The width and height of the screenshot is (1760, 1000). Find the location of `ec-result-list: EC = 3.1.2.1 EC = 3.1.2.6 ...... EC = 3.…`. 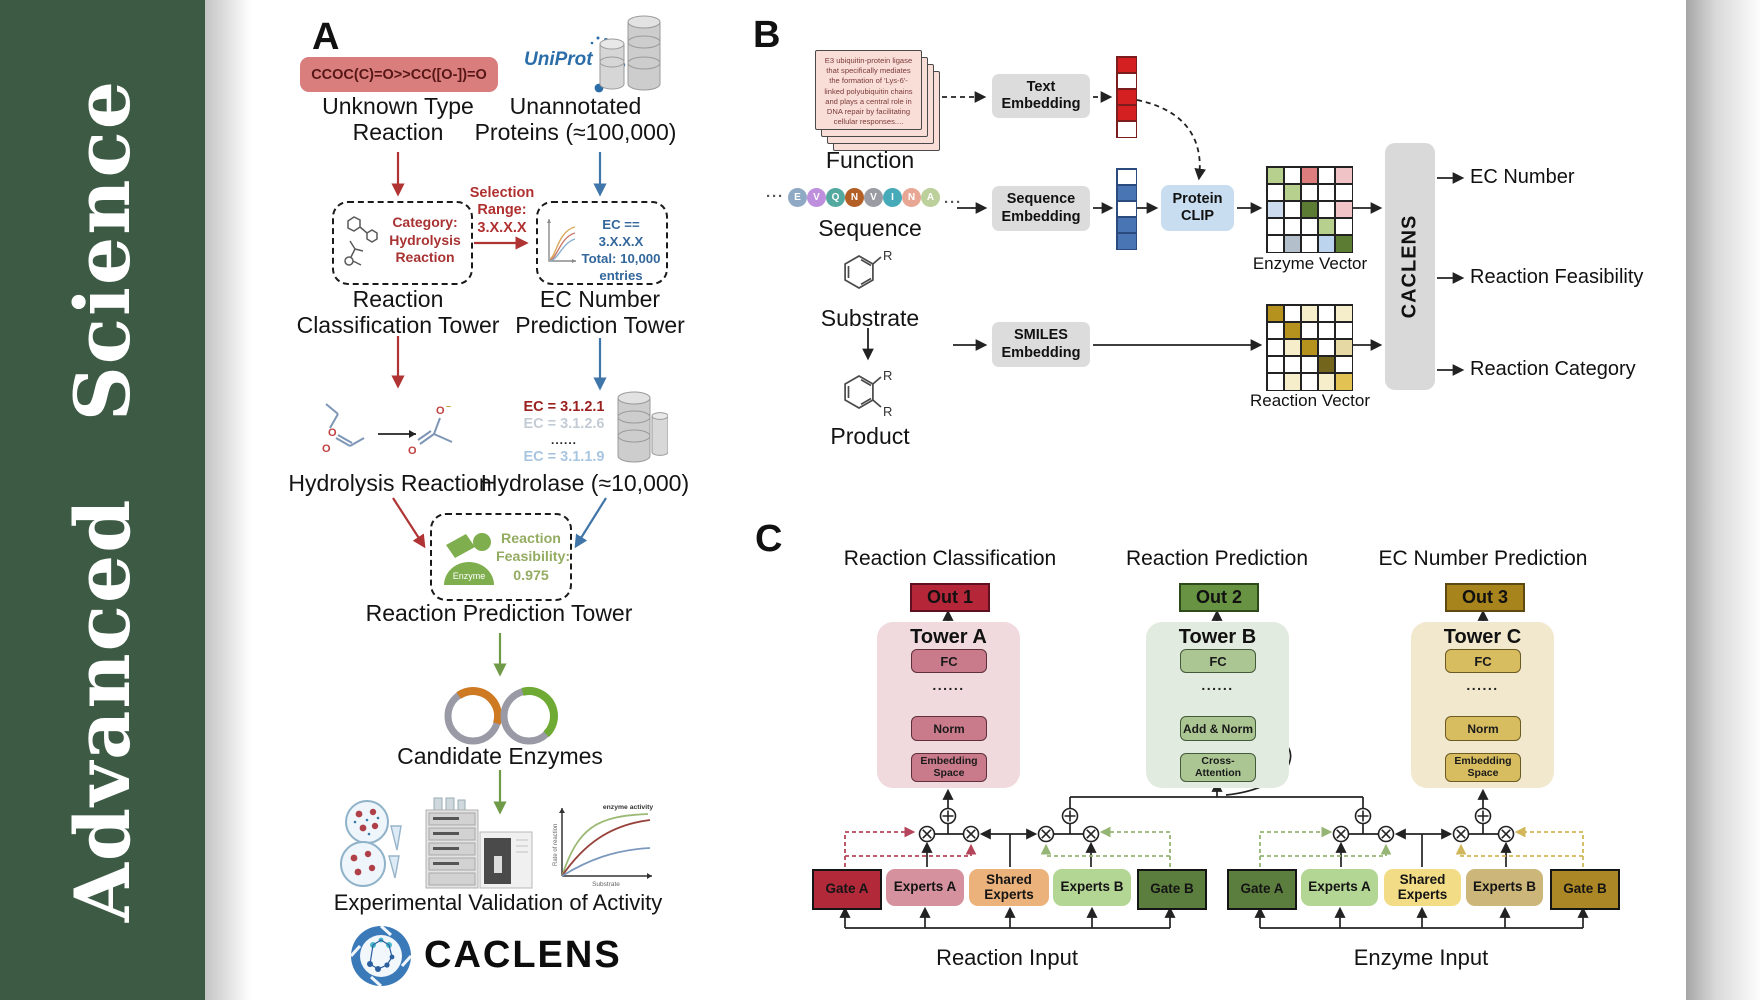

ec-result-list: EC = 3.1.2.1 EC = 3.1.2.6 ...... EC = 3.… is located at coordinates (564, 432).